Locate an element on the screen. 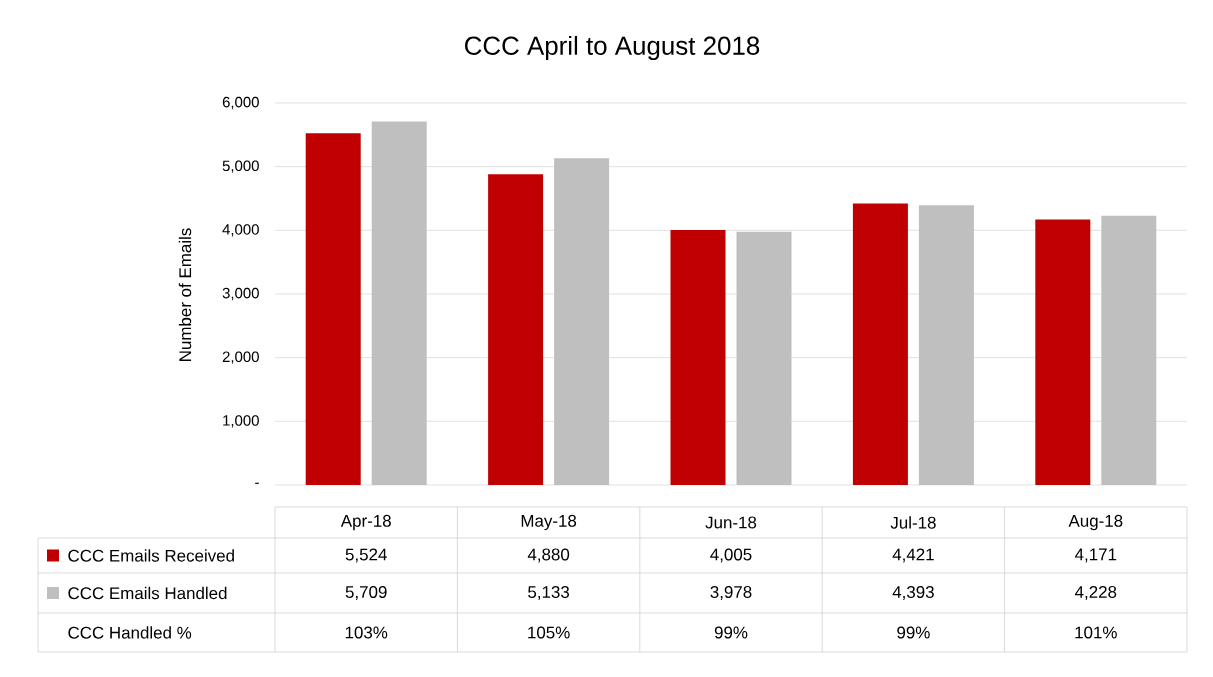 The image size is (1213, 677). legend-label: CCC Emails Received is located at coordinates (151, 555).